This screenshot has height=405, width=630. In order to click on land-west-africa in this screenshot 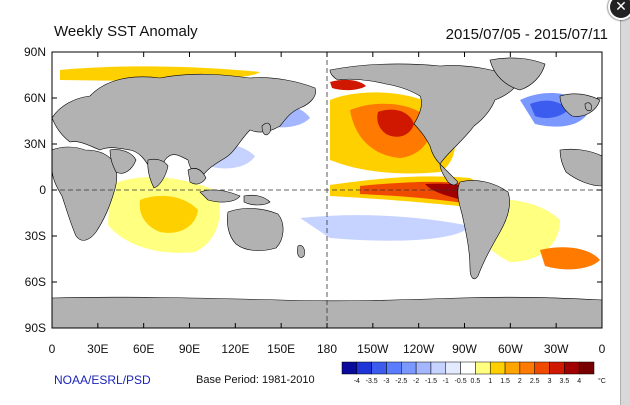, I will do `click(580, 167)`.